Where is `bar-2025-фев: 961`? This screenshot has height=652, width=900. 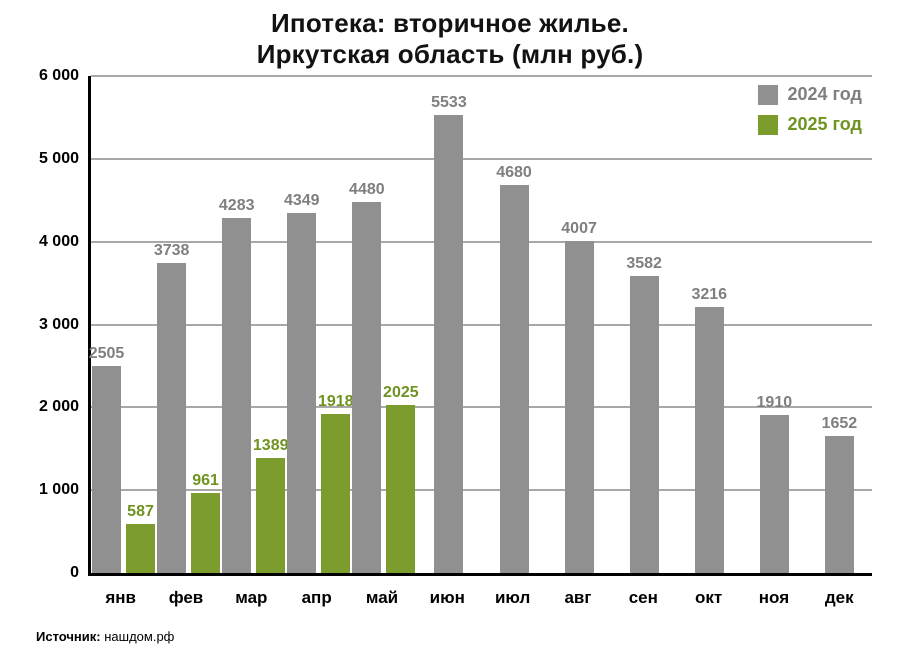
bar-2025-фев: 961 is located at coordinates (206, 324).